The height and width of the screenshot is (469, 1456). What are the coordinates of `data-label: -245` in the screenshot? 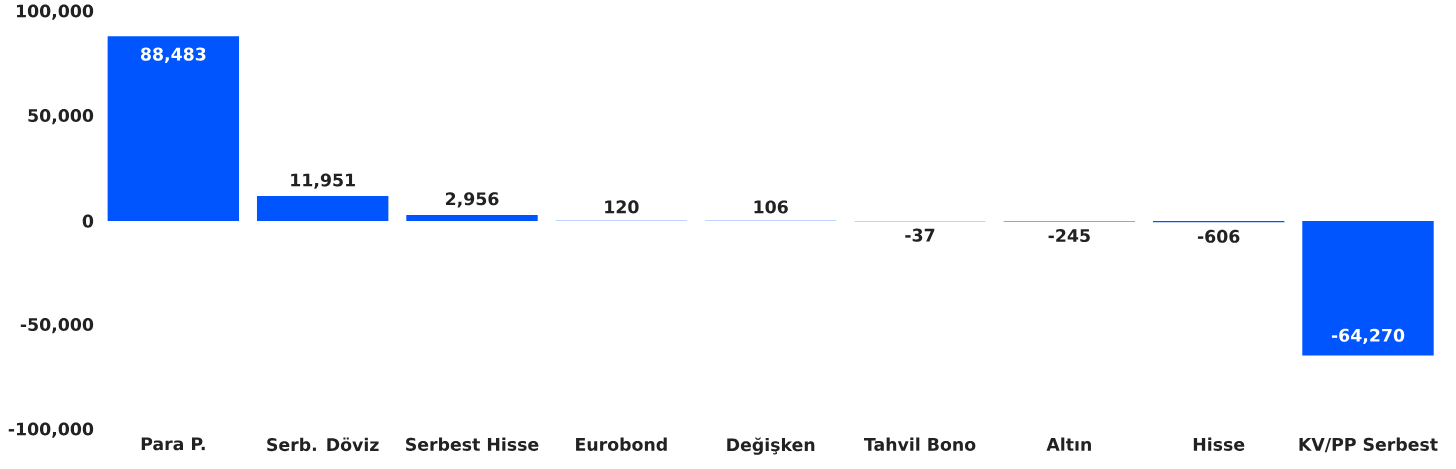 It's located at (1069, 235).